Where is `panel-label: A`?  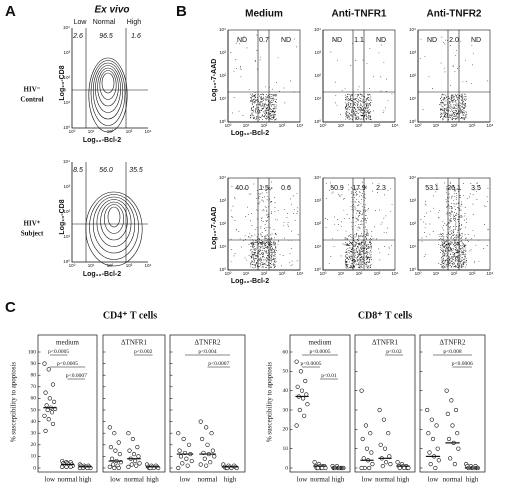 panel-label: A is located at coordinates (10, 11).